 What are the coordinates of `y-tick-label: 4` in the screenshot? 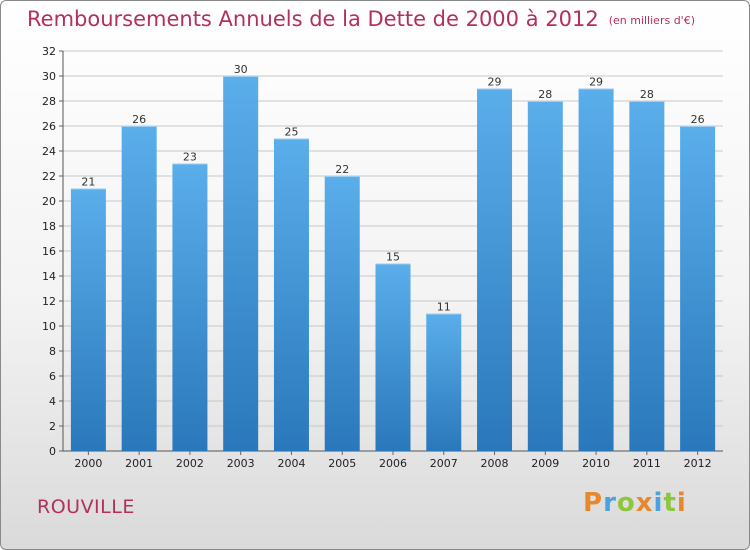 It's located at (52, 401).